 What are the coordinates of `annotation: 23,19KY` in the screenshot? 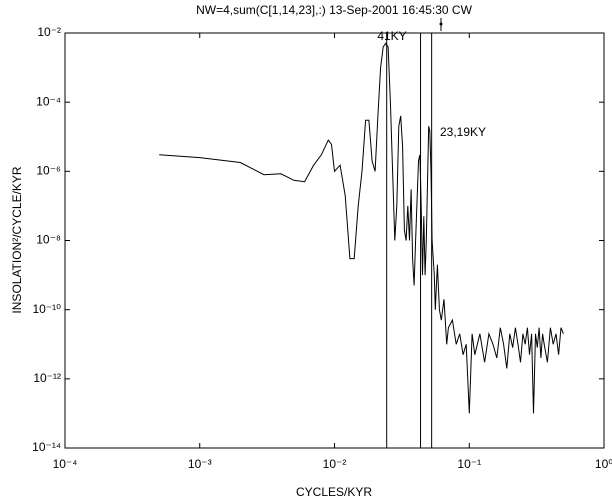 It's located at (463, 132).